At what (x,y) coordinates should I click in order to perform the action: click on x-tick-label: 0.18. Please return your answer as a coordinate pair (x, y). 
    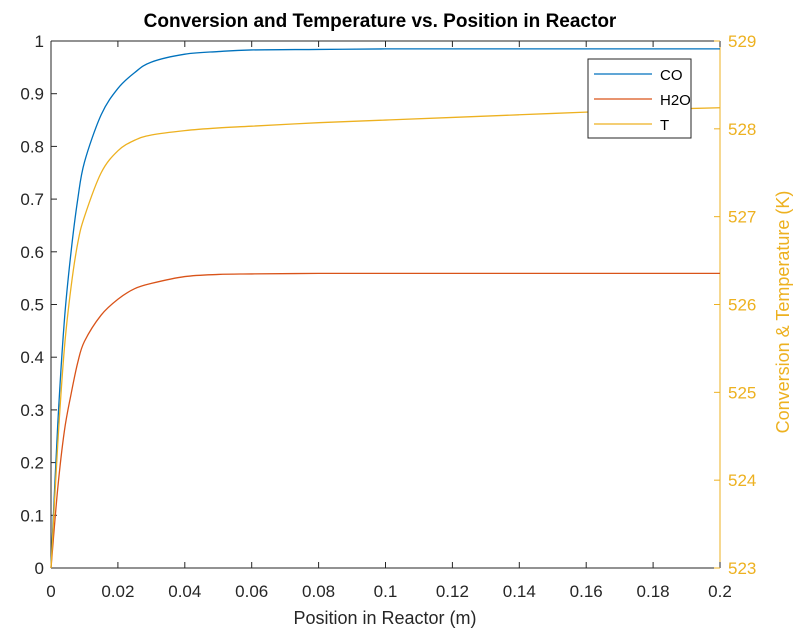
    Looking at the image, I should click on (653, 591).